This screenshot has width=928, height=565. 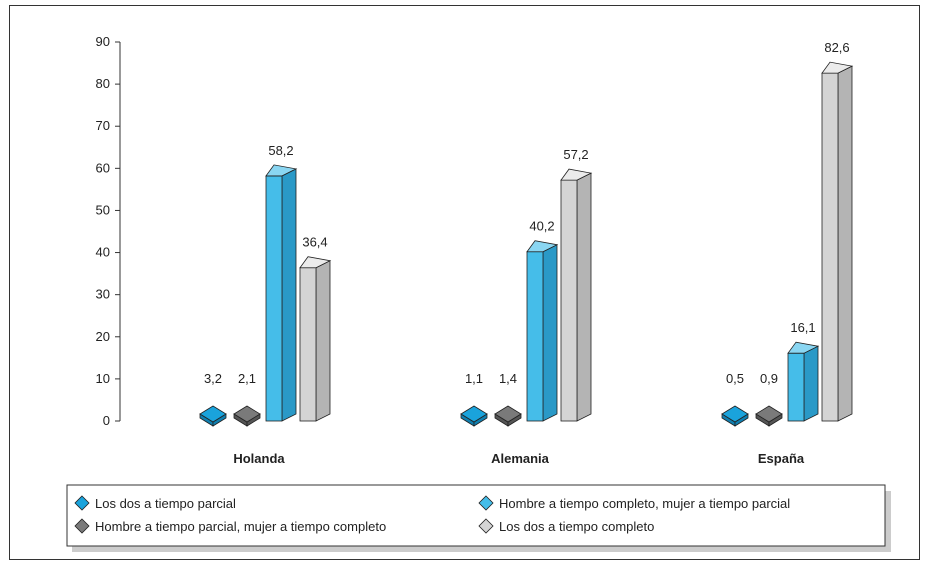 I want to click on y-tick-label: 40, so click(x=103, y=252).